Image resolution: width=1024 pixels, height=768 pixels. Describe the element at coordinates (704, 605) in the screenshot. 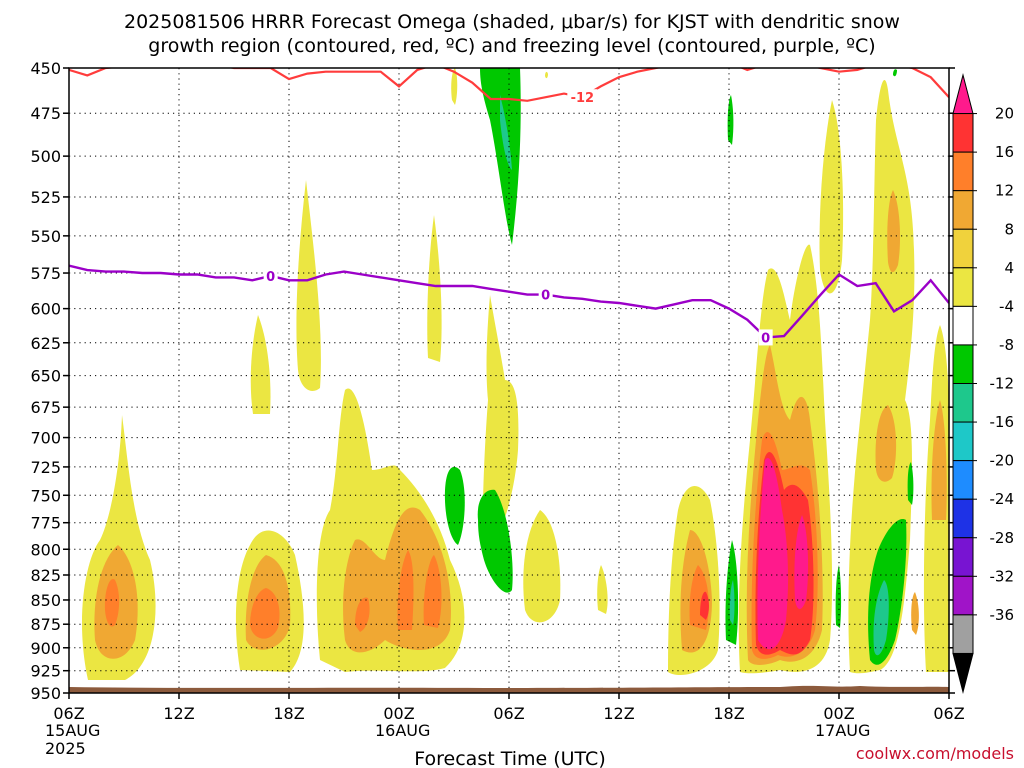

I see `omega-region-red` at that location.